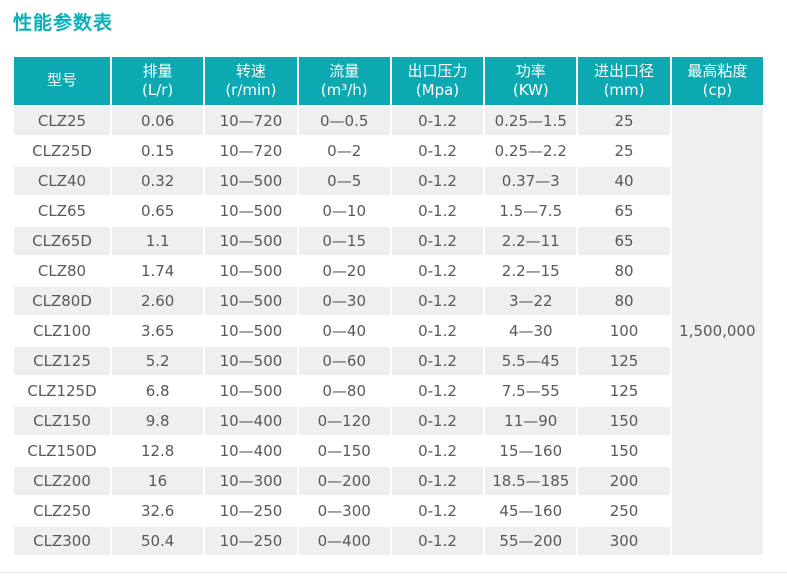 This screenshot has width=787, height=578. What do you see at coordinates (531, 211) in the screenshot?
I see `value-cell: 1.5—7.5` at bounding box center [531, 211].